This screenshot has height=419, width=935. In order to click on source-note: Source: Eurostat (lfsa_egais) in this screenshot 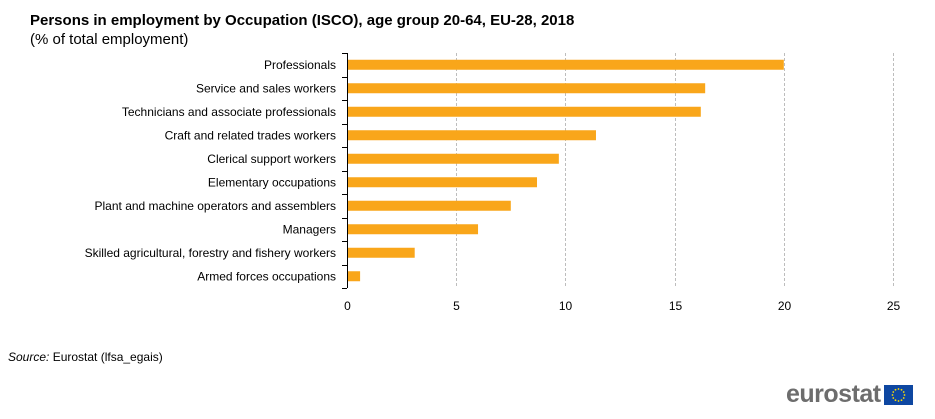, I will do `click(85, 357)`.